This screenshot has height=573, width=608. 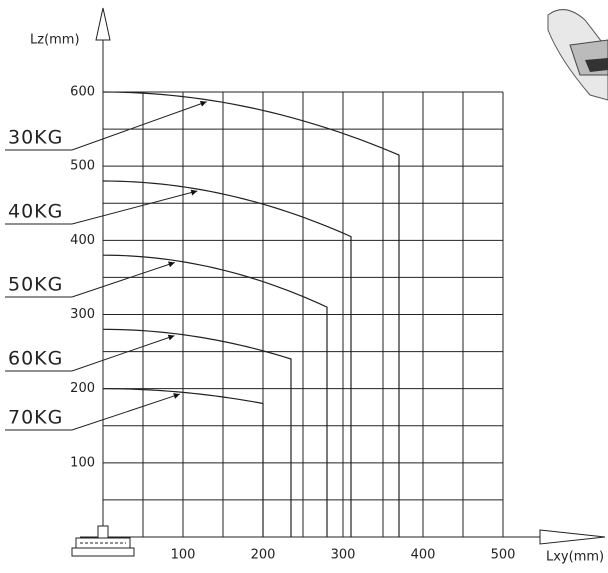 I want to click on y-tick-label: 500, so click(x=82, y=166).